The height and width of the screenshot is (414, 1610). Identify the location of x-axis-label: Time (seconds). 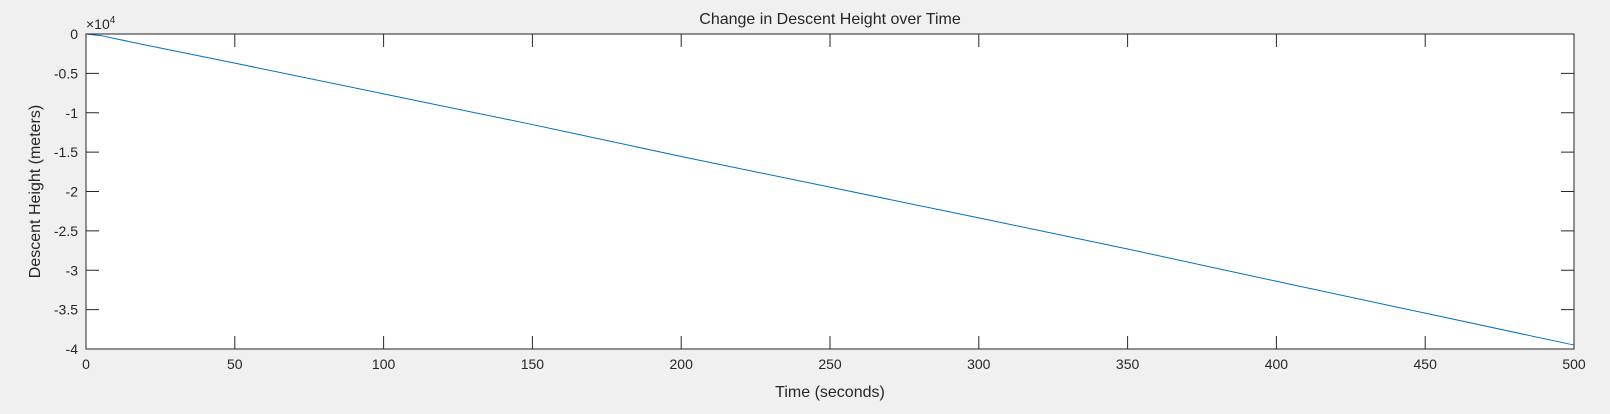
(830, 392).